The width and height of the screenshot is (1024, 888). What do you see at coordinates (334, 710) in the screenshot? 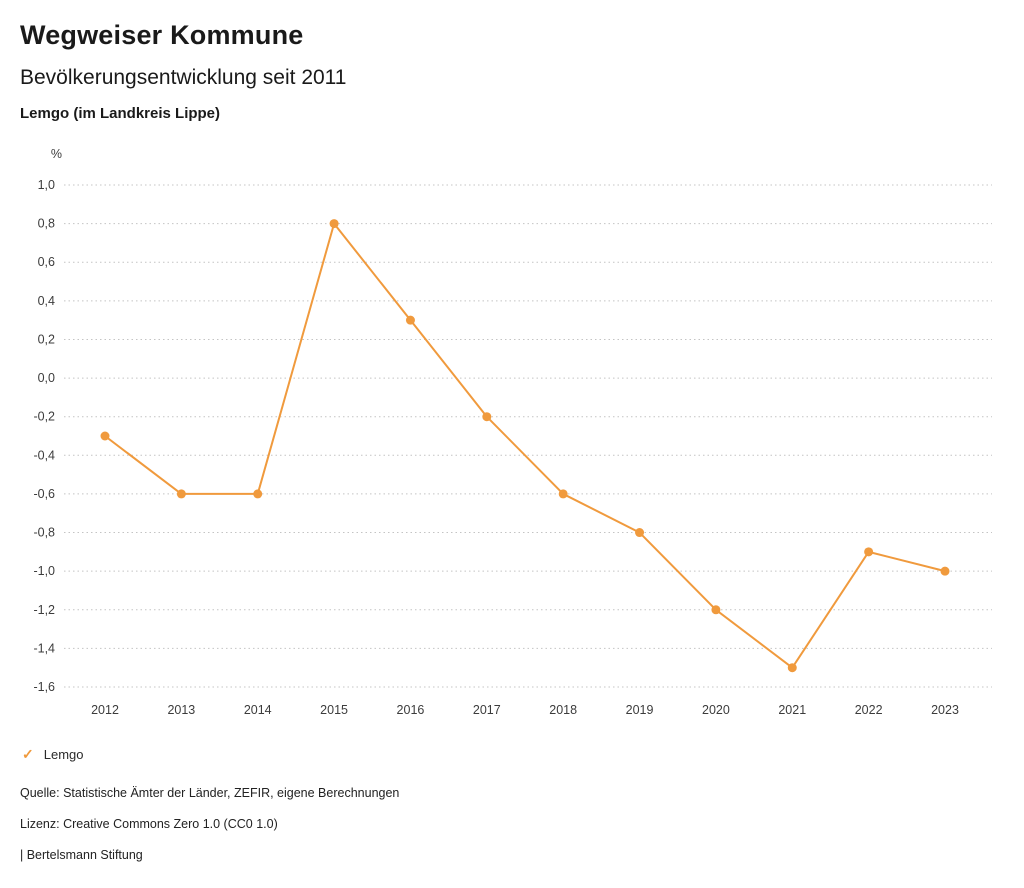
I see `x-tick-label: 2015` at bounding box center [334, 710].